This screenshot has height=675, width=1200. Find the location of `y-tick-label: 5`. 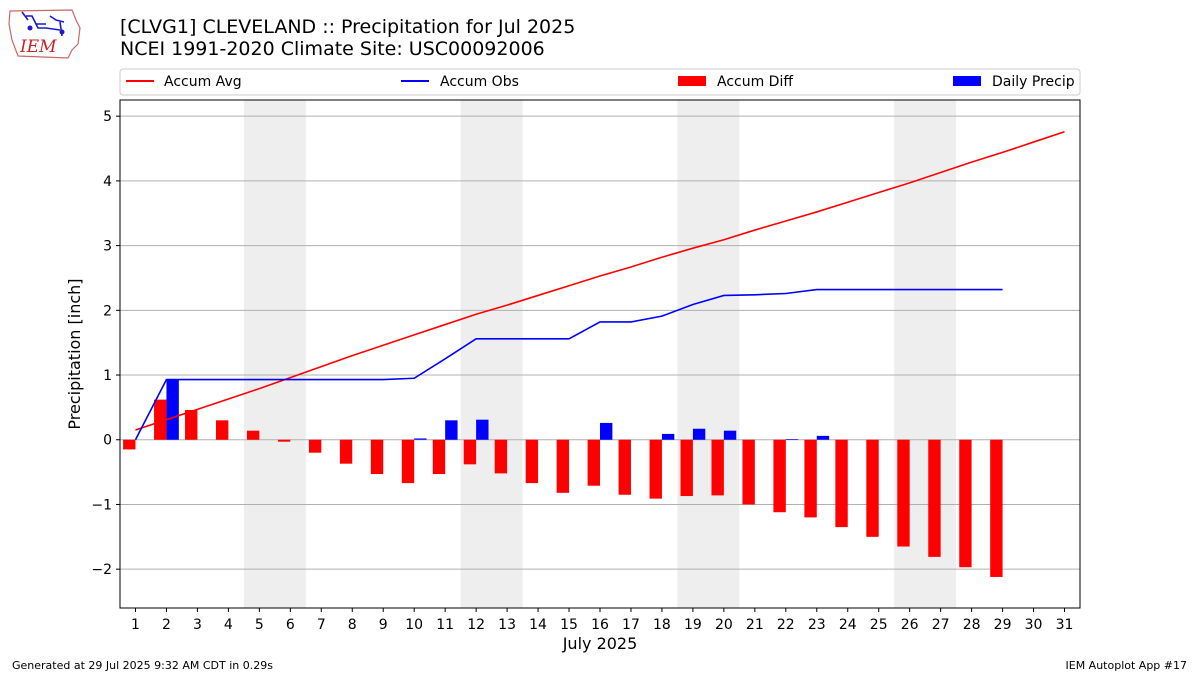

y-tick-label: 5 is located at coordinates (107, 117).